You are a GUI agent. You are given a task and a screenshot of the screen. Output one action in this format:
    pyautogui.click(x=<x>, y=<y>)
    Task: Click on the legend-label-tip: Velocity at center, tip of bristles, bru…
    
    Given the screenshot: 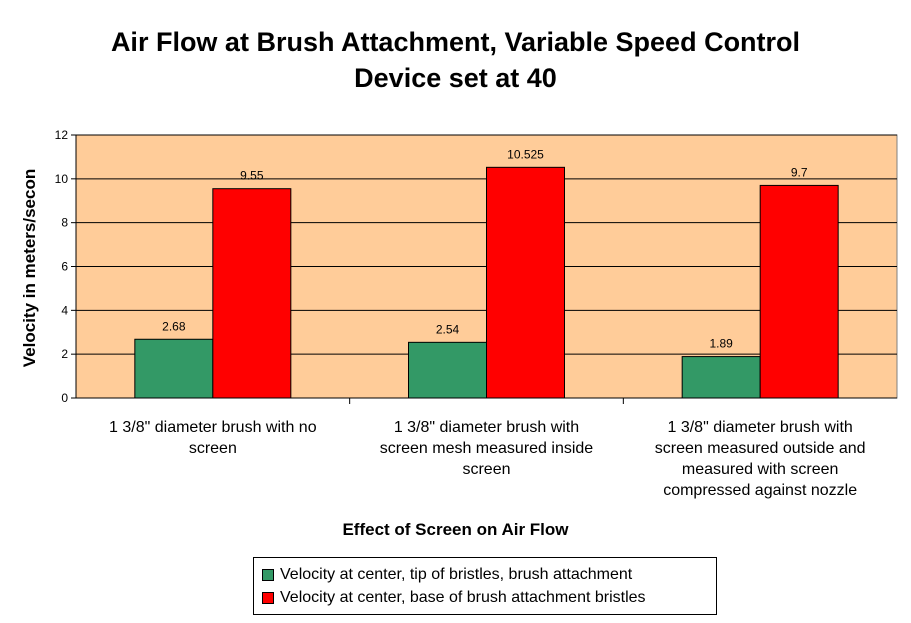 What is the action you would take?
    pyautogui.click(x=456, y=574)
    